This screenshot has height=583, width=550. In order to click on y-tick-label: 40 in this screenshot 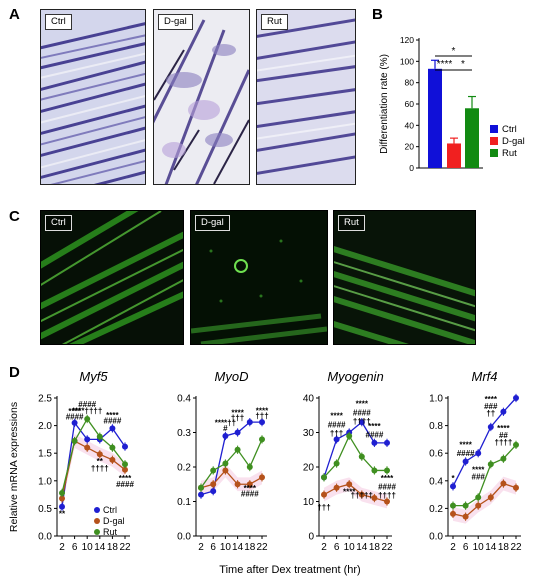, I will do `click(309, 399)`.